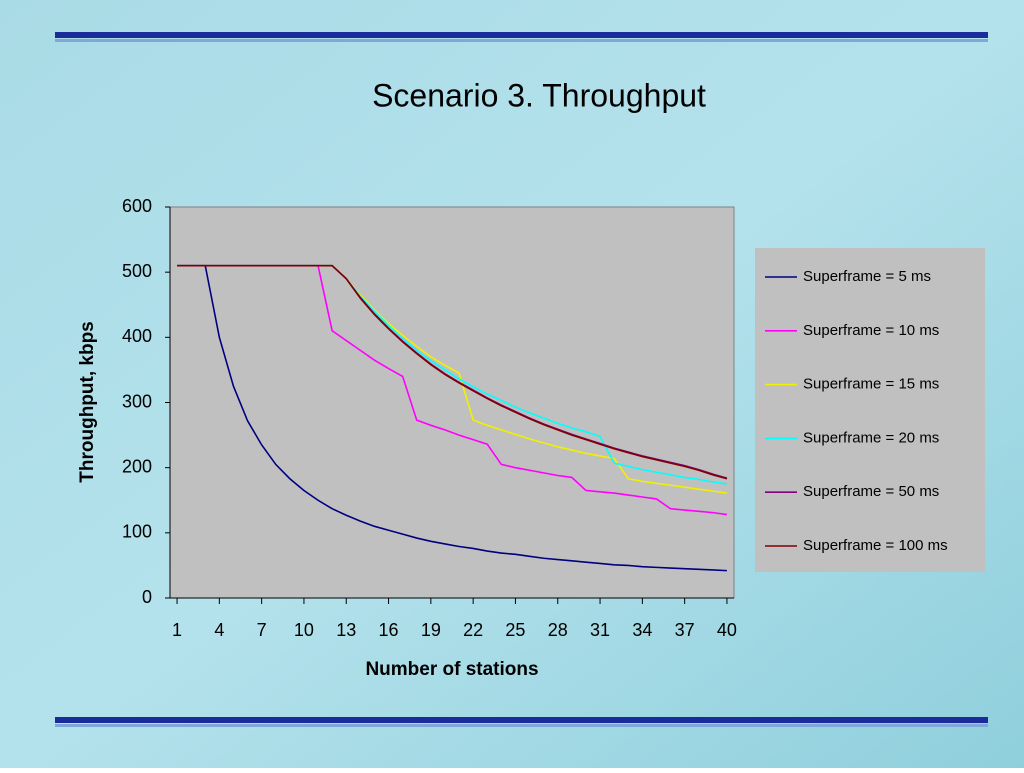 The width and height of the screenshot is (1024, 773). What do you see at coordinates (875, 545) in the screenshot?
I see `legend-label: Superframe = 100 ms` at bounding box center [875, 545].